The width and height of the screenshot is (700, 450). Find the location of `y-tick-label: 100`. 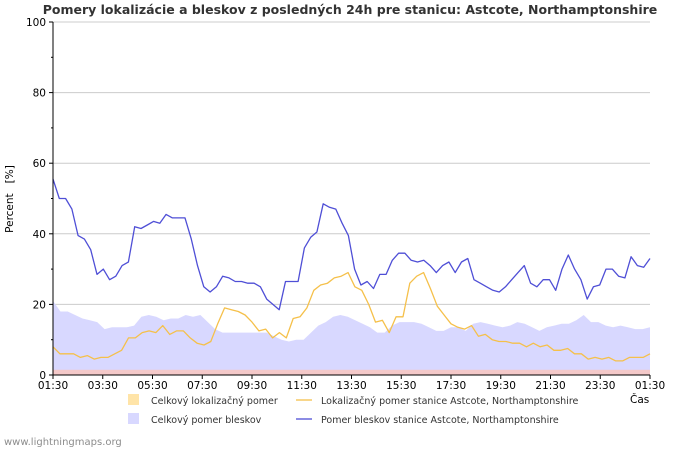

y-tick-label: 100 is located at coordinates (36, 23).